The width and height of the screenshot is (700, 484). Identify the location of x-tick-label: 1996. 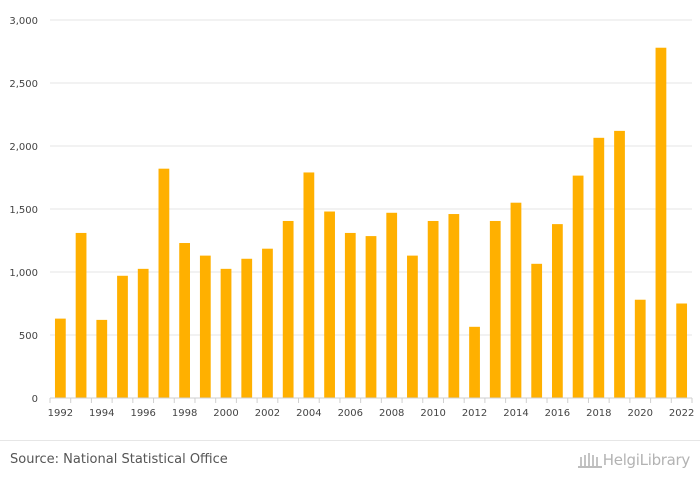
(142, 413).